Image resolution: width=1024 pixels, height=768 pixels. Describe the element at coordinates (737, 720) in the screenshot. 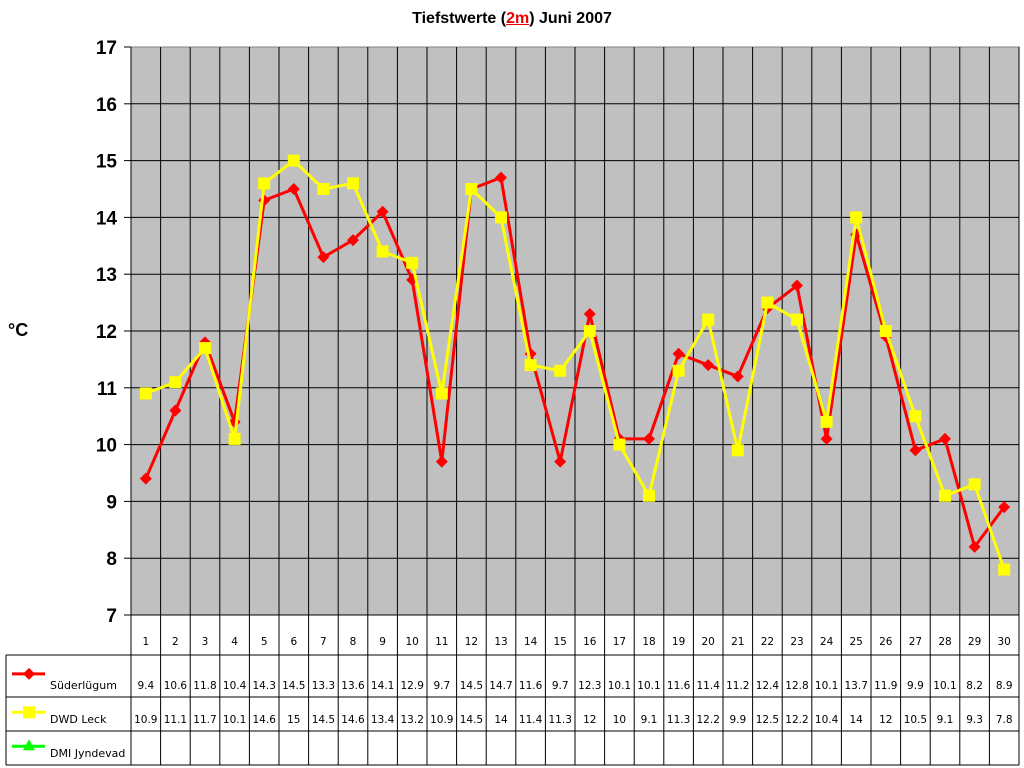

I see `table-cell: 9.9` at that location.